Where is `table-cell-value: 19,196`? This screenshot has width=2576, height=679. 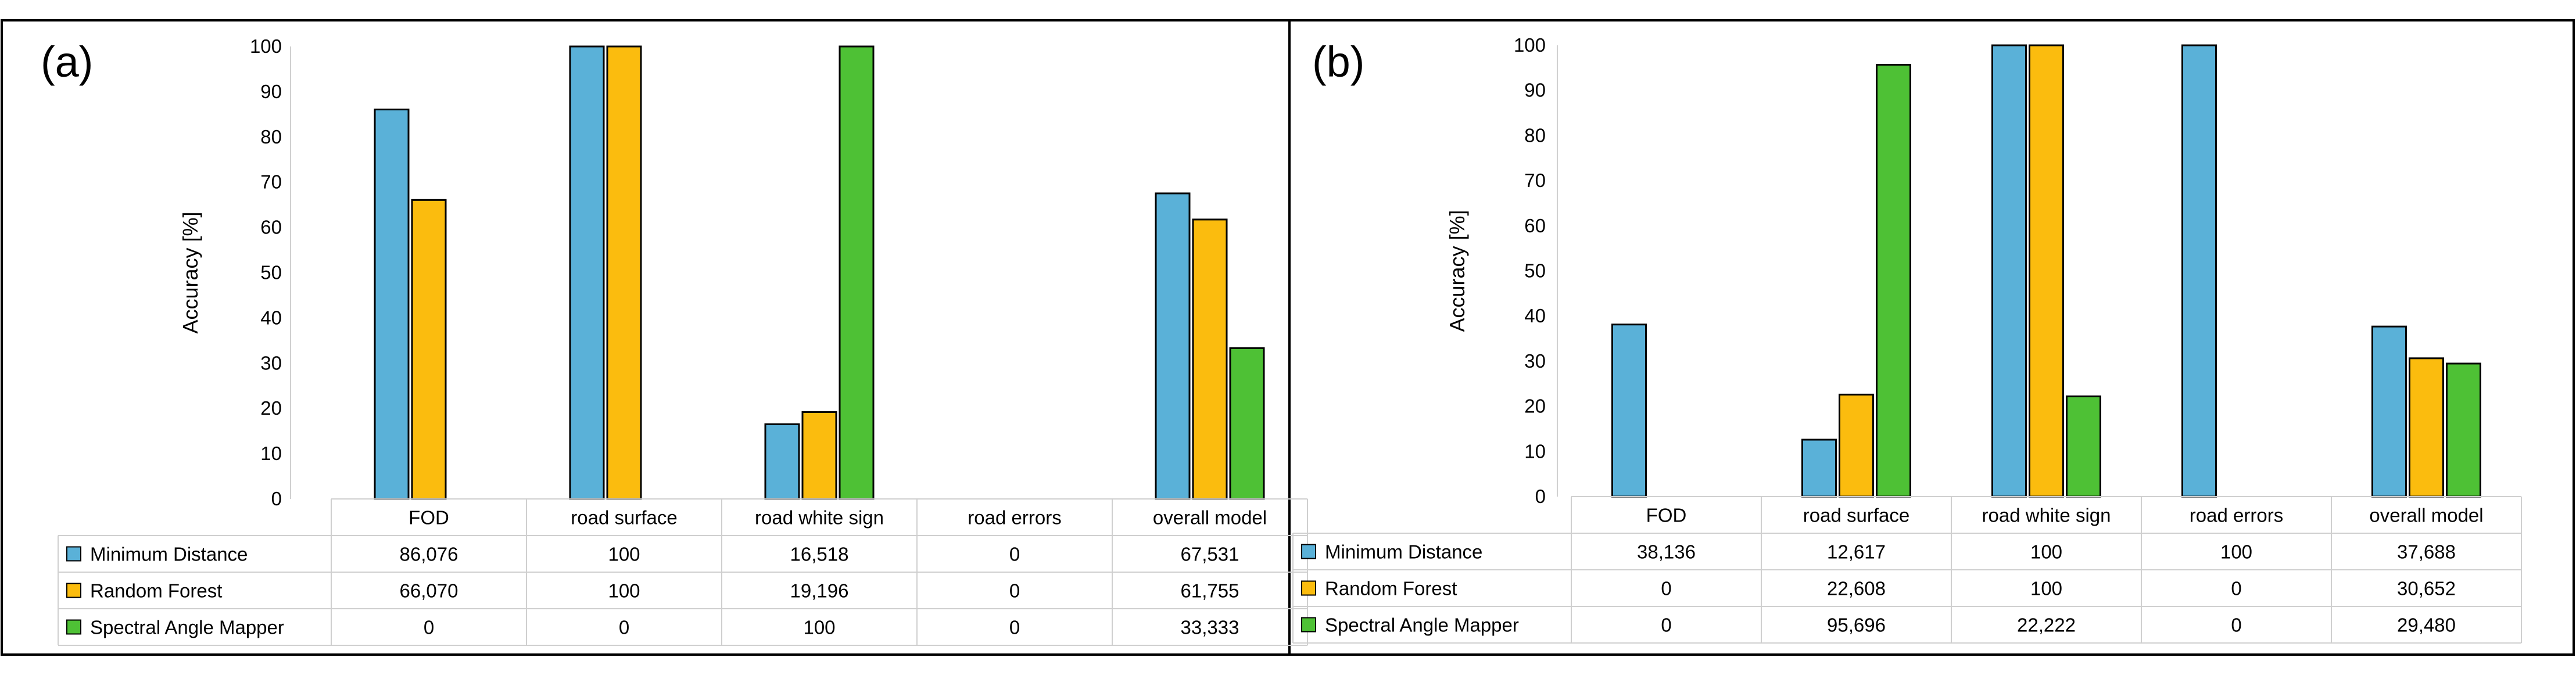 table-cell-value: 19,196 is located at coordinates (819, 591).